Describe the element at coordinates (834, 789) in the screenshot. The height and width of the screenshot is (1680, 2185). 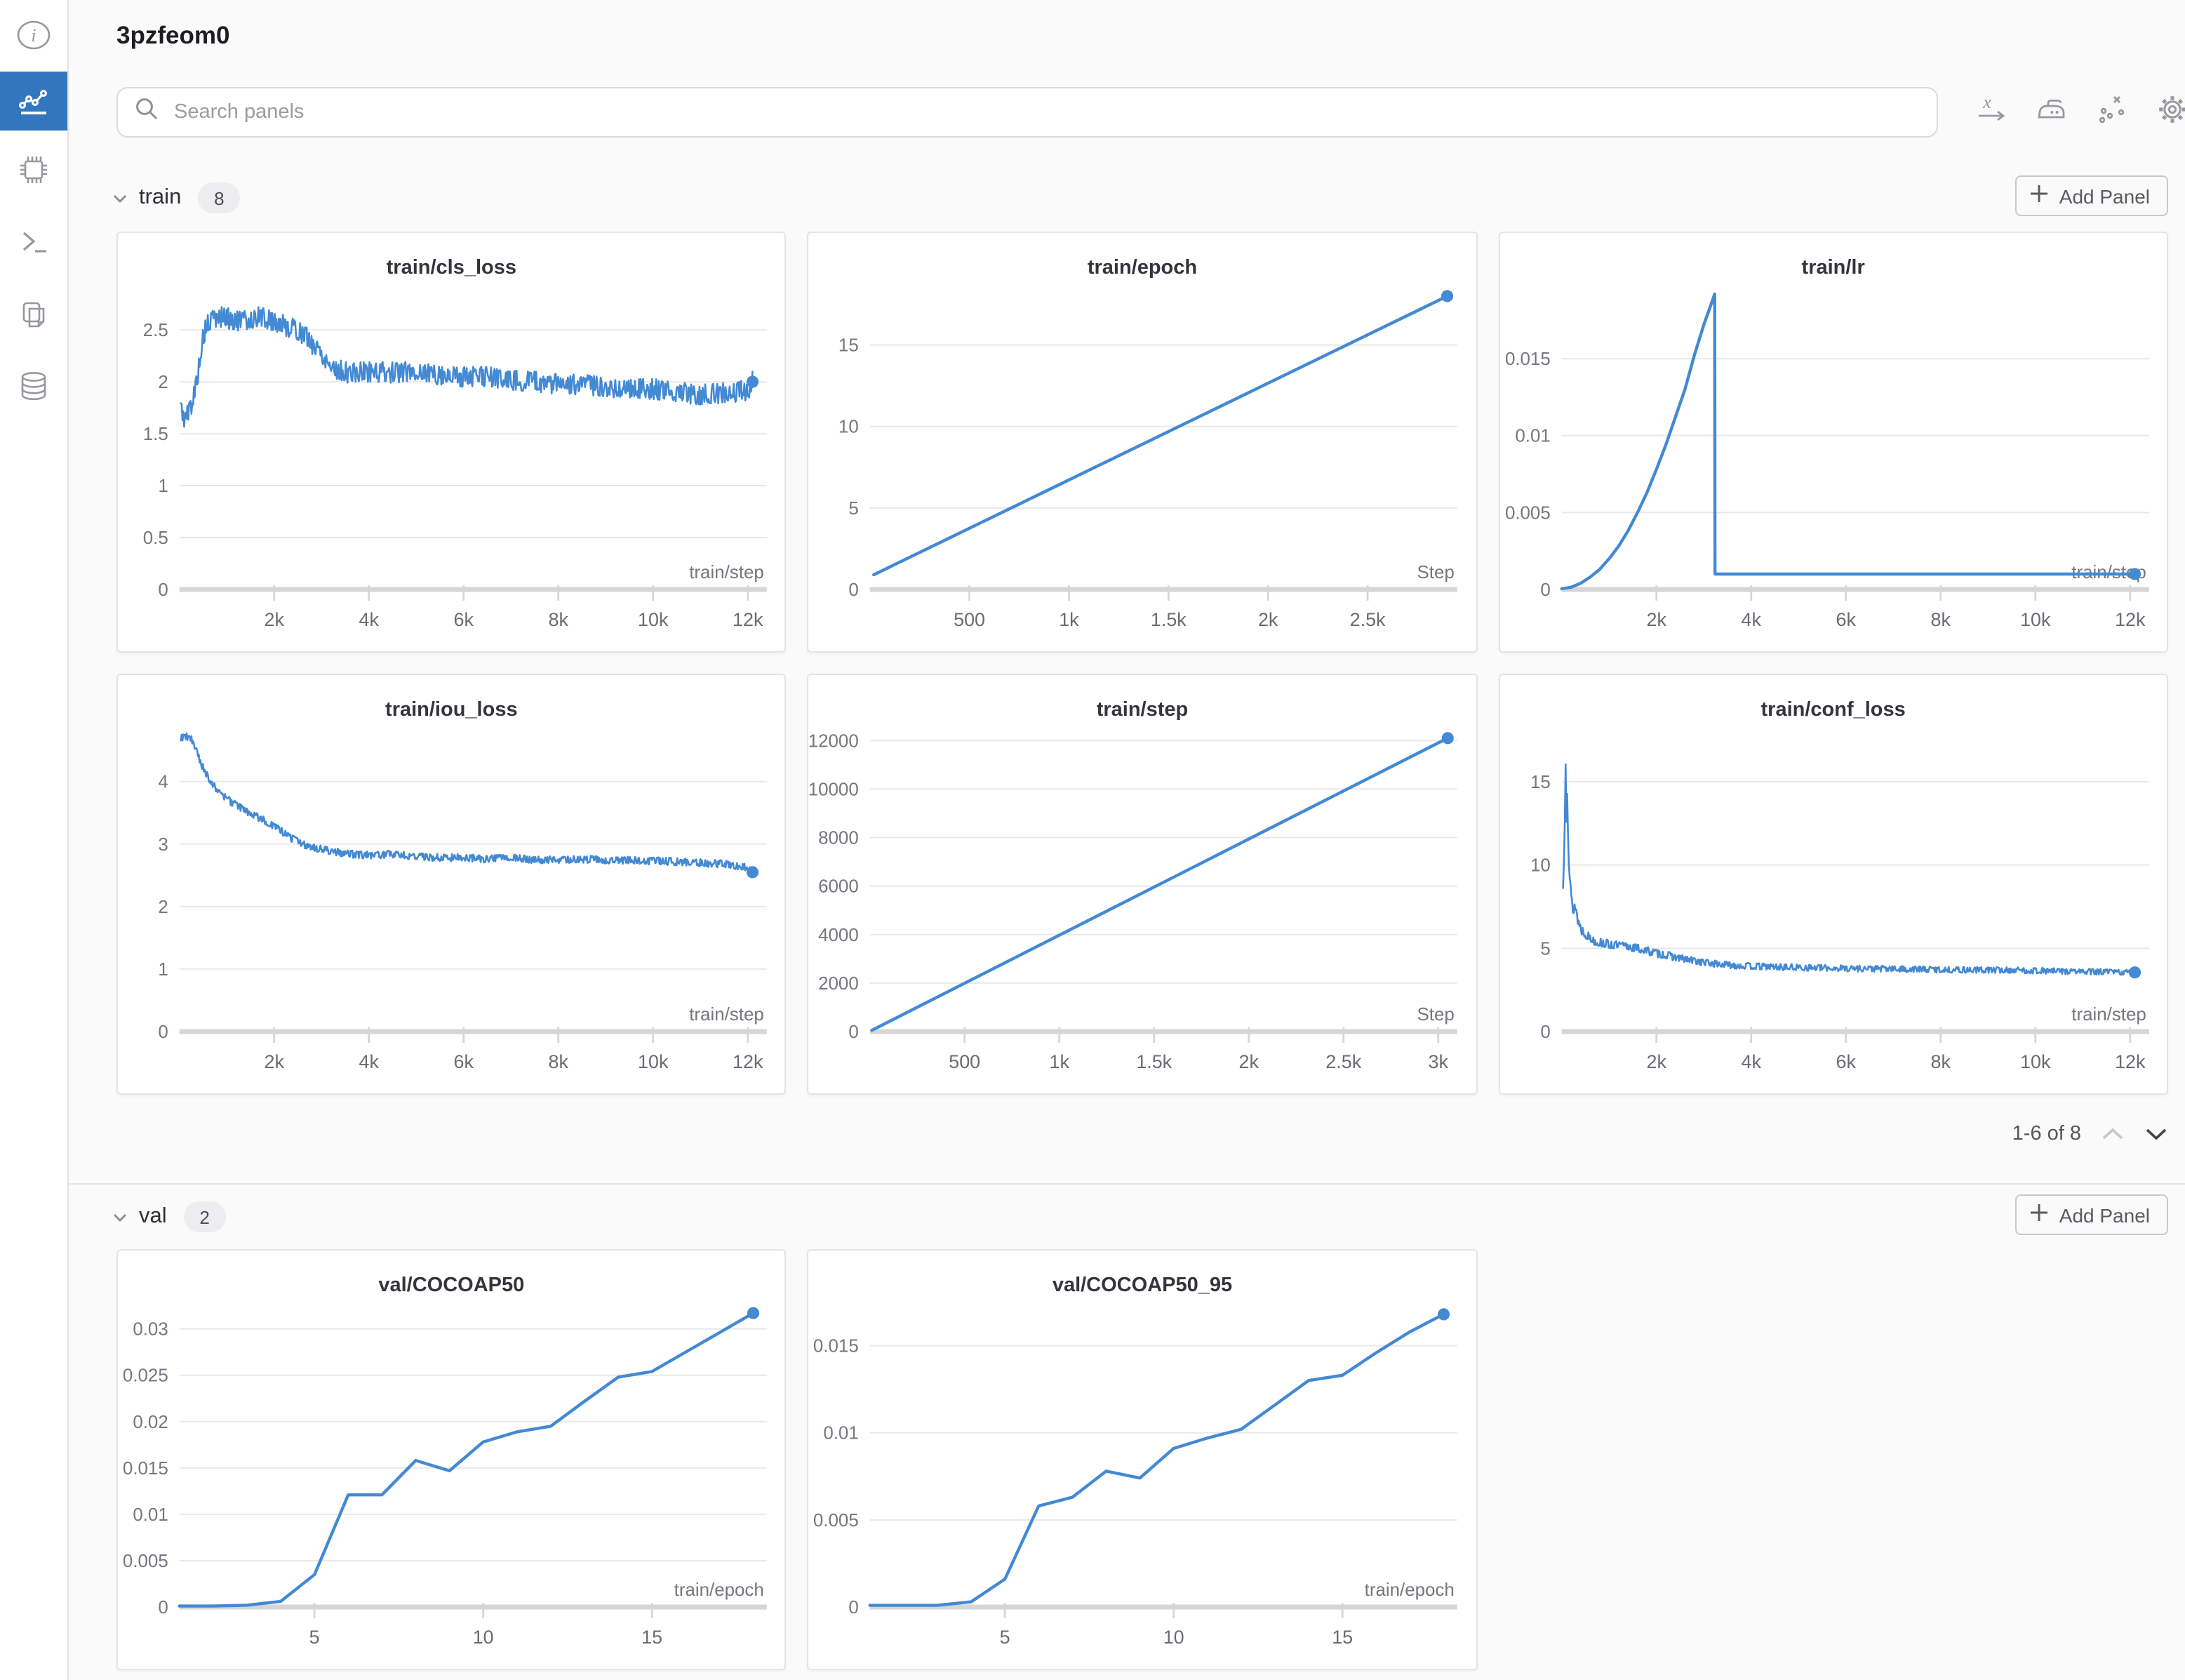
I see `svg-text: 10000` at that location.